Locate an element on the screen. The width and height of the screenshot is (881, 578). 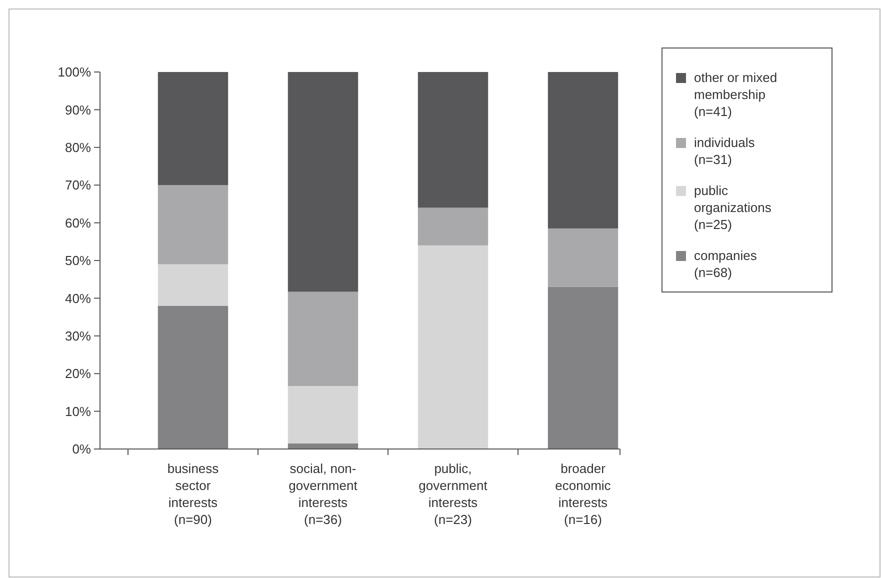
y-tick-label: 70% is located at coordinates (78, 185).